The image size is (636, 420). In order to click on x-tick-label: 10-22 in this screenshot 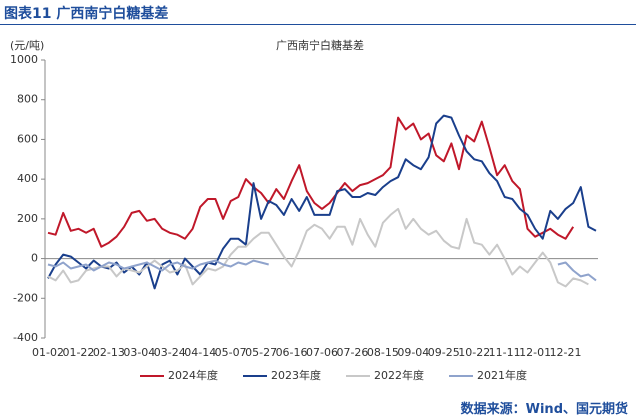, I will do `click(474, 352)`.